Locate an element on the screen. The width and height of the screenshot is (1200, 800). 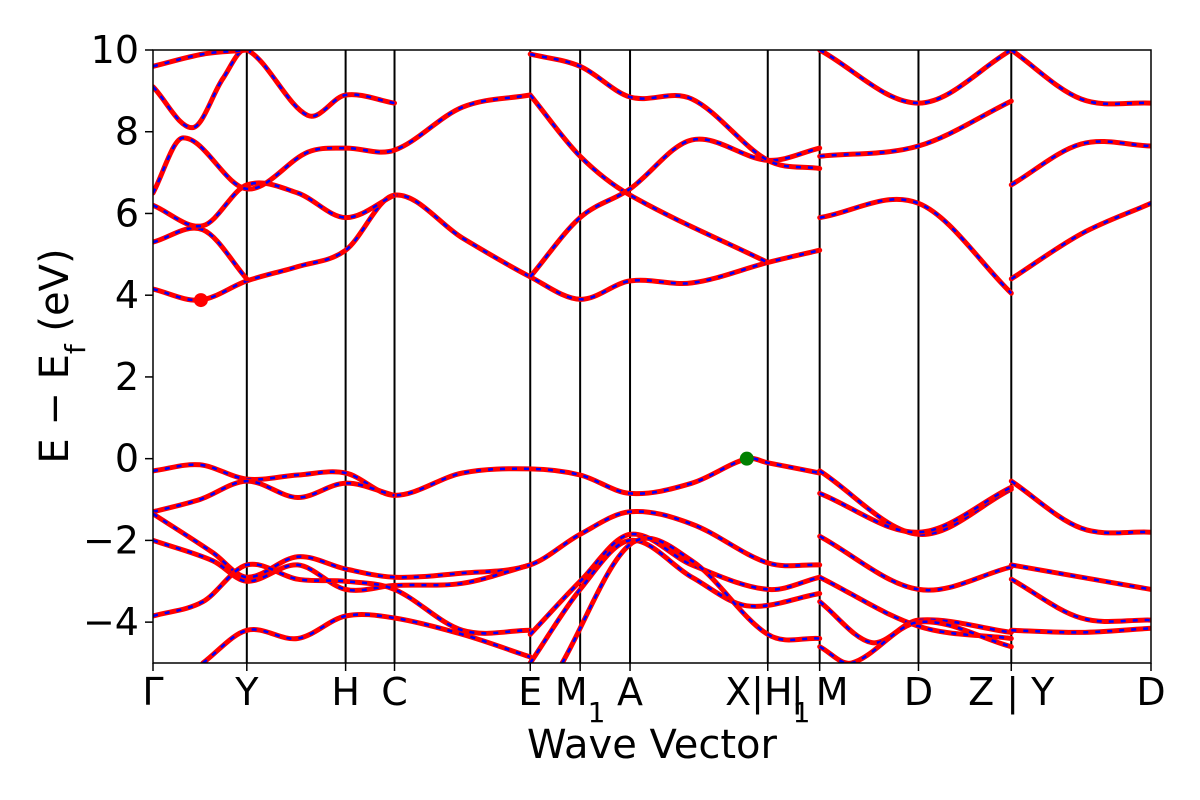
y-tick-label-3: 2 is located at coordinates (127, 377).